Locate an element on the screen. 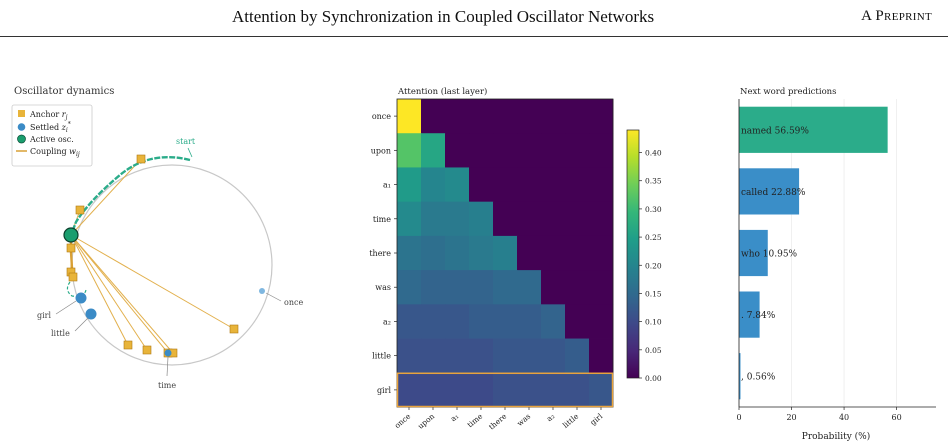 The image size is (948, 448). legend-settled-label: Settled zi* is located at coordinates (50, 127).